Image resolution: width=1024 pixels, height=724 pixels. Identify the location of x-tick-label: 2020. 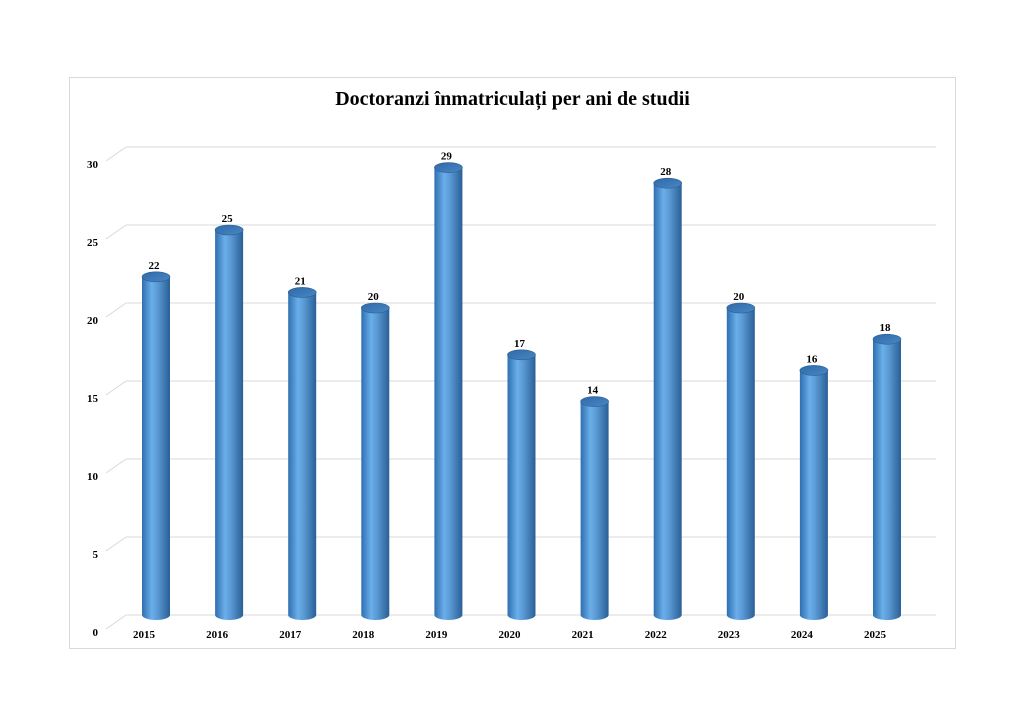
(510, 635).